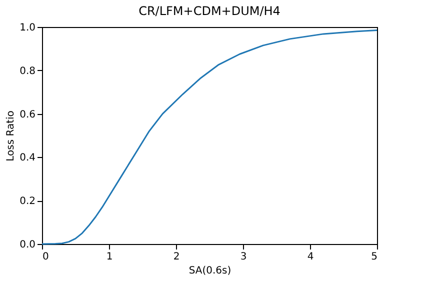  I want to click on x-tick-label: 4, so click(310, 257).